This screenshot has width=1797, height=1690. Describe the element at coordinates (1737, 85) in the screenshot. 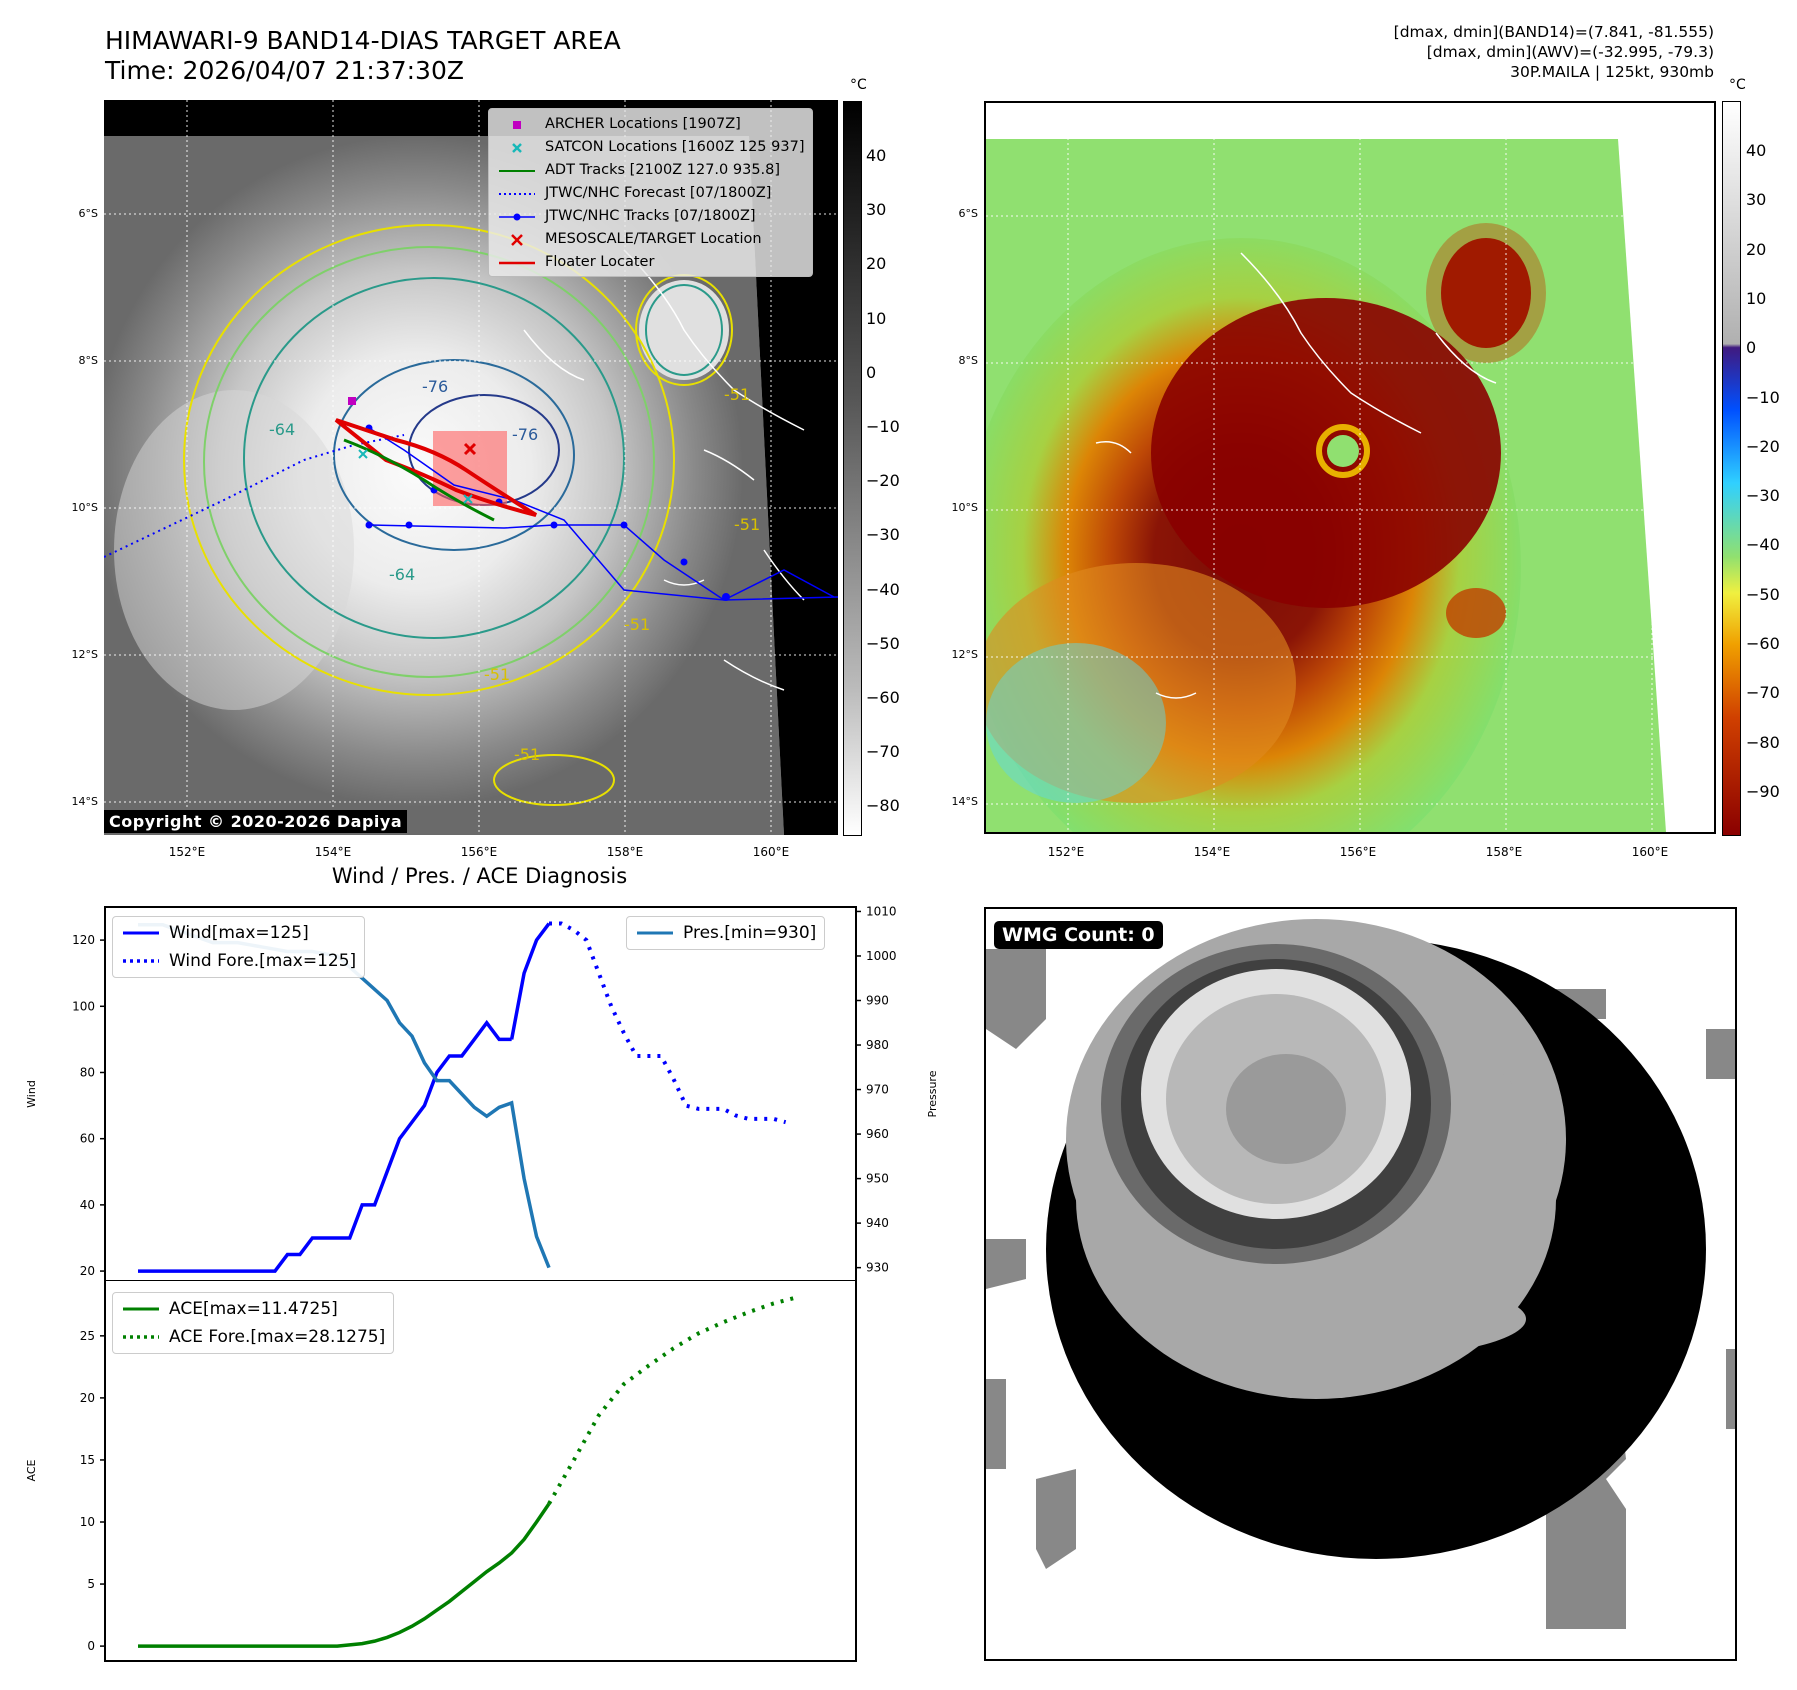

I see `color-colorbar-unit: °C` at that location.